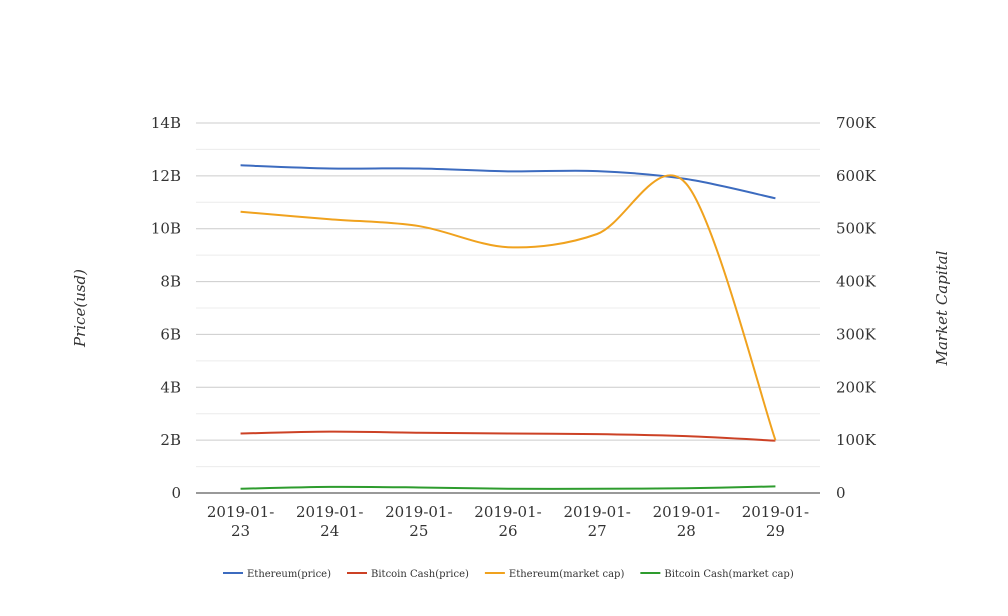 The width and height of the screenshot is (1008, 616). I want to click on legend-item: Bitcoin Cash(market cap), so click(717, 574).